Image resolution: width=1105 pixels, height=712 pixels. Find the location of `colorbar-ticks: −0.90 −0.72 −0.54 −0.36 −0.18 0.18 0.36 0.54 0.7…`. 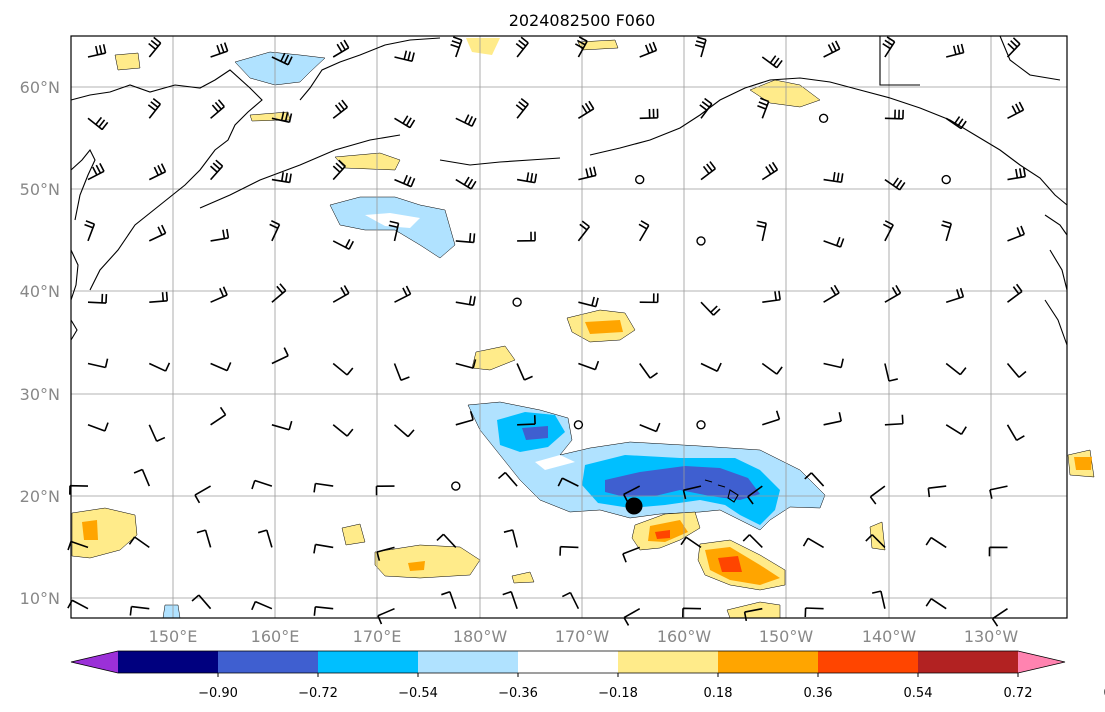

colorbar-ticks: −0.90 −0.72 −0.54 −0.36 −0.18 0.18 0.36 0.54 0.7… is located at coordinates (651, 687).